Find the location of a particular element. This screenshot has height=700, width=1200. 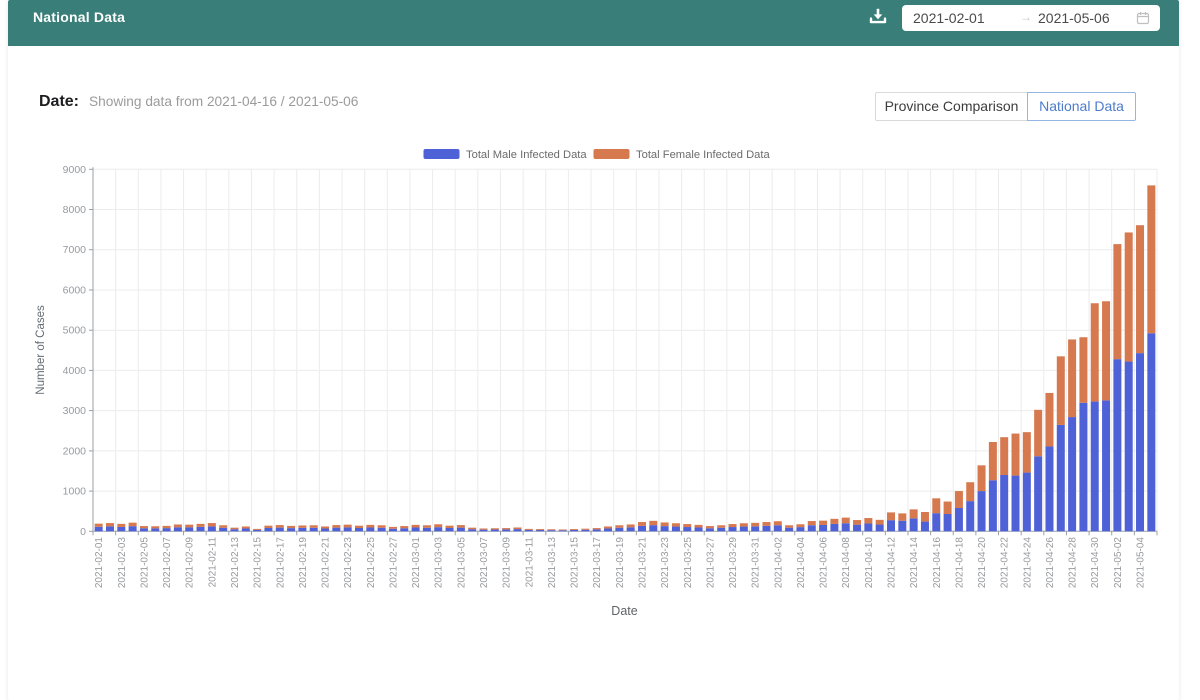

svg-text: 2000 is located at coordinates (75, 451).